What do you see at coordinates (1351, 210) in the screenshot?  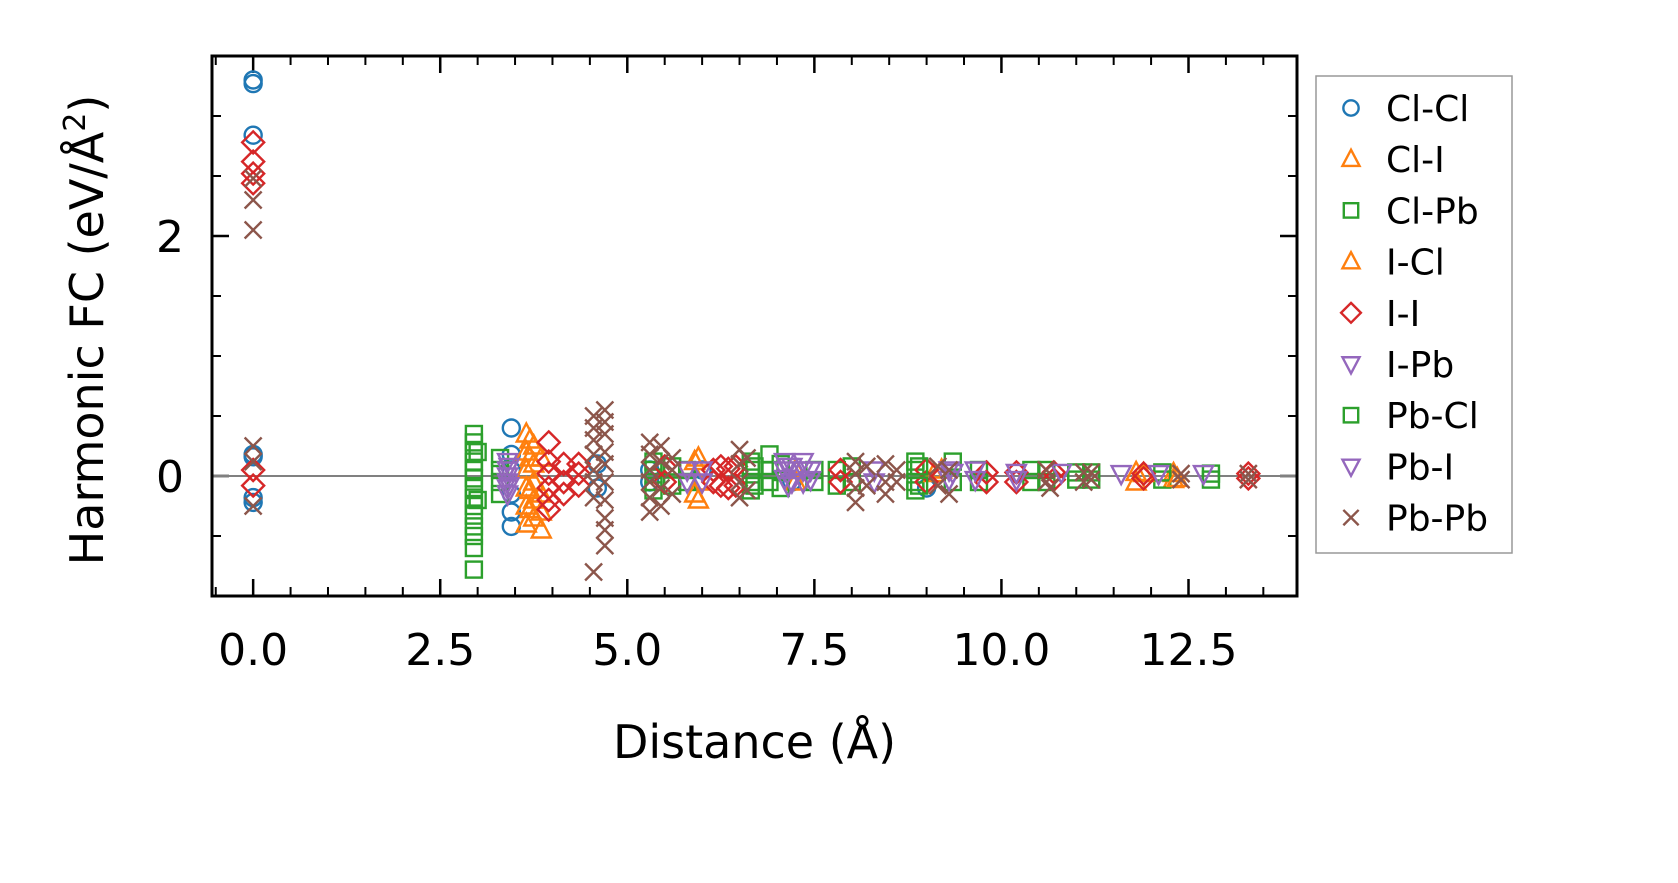 I see `legend-marker-cl-pb` at bounding box center [1351, 210].